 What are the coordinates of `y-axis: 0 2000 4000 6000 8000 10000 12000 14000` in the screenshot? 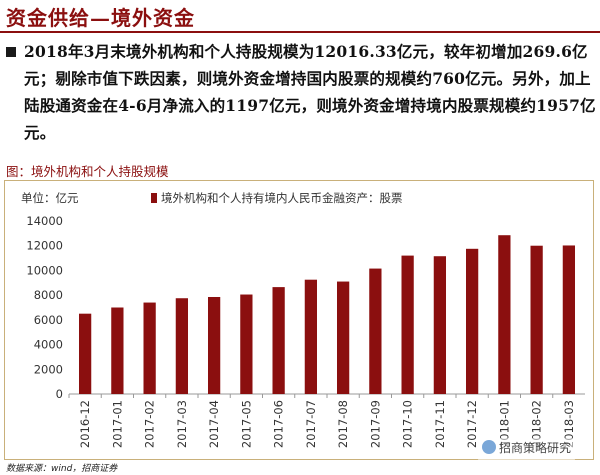 It's located at (44, 307).